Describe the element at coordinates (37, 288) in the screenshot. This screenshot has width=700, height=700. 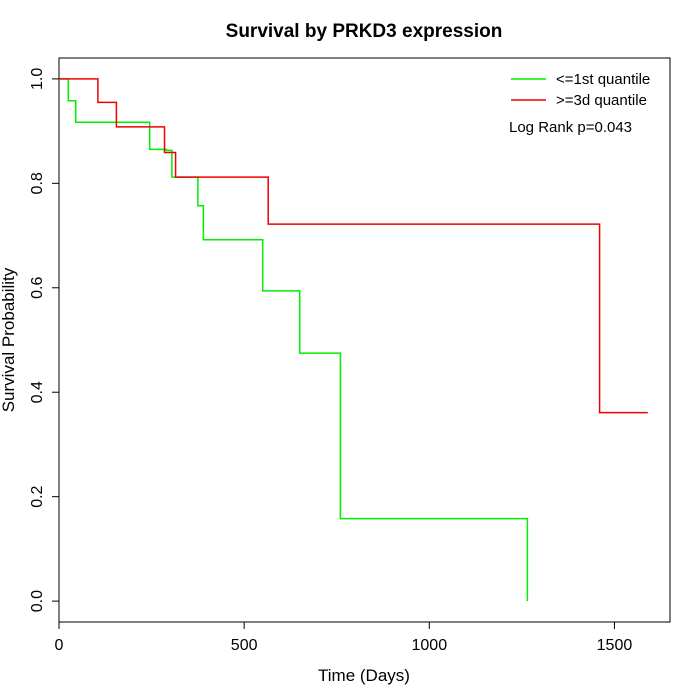
I see `y-tick-label: 0.6` at that location.